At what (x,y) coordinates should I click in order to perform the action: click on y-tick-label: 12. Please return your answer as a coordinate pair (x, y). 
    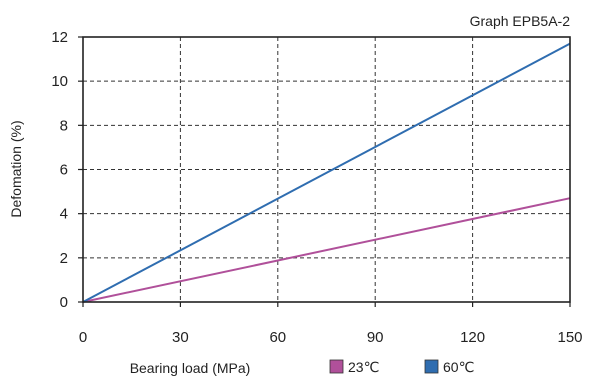
    Looking at the image, I should click on (59, 37).